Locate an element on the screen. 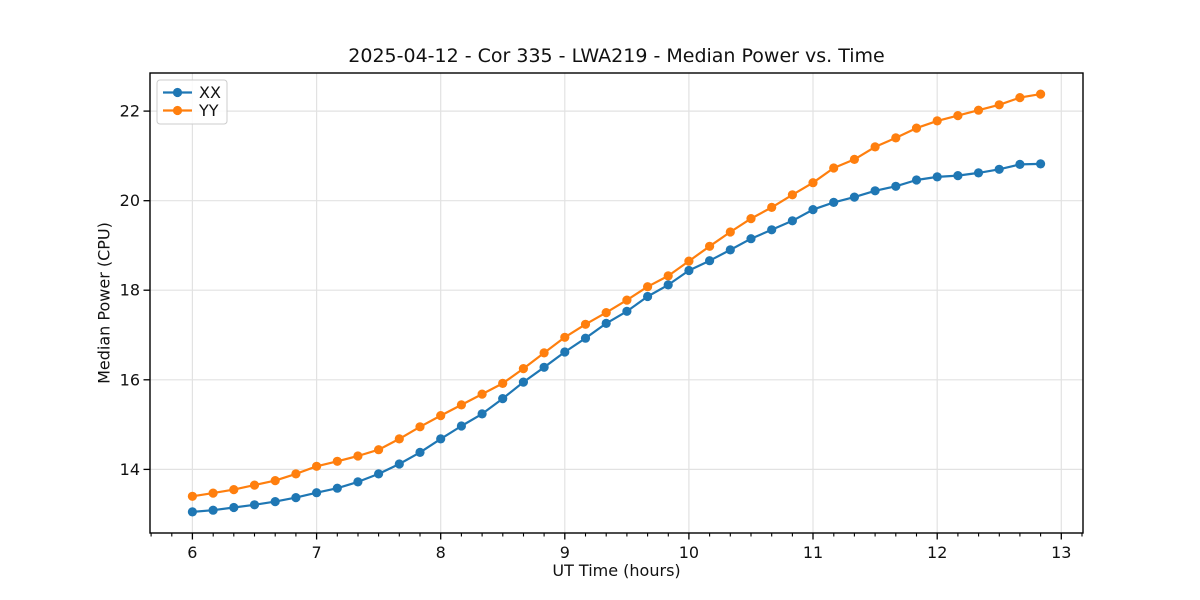 The image size is (1200, 600). y-tick-label: 14 is located at coordinates (130, 469).